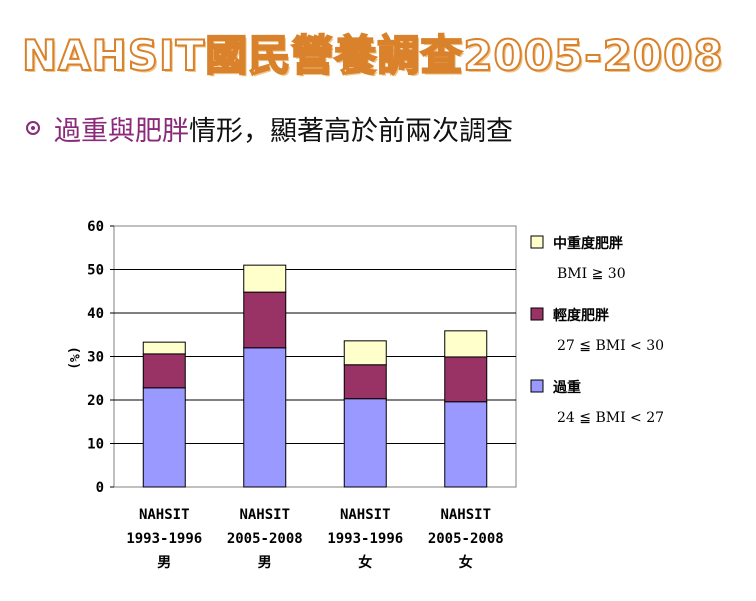 The height and width of the screenshot is (601, 756). What do you see at coordinates (100, 488) in the screenshot?
I see `y-tick-label-0: 0` at bounding box center [100, 488].